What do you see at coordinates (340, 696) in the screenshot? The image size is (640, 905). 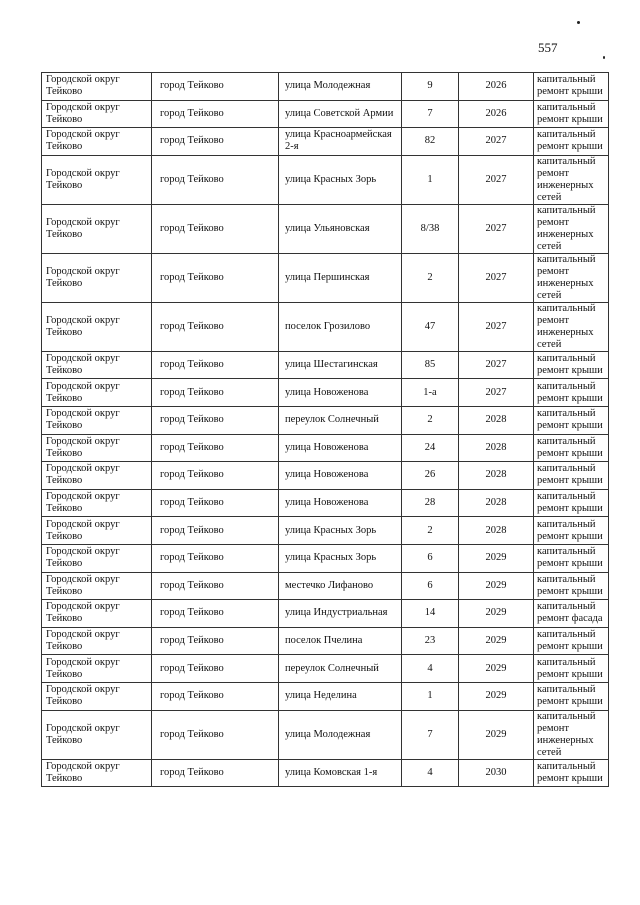 I see `street-cell: улица Неделина` at bounding box center [340, 696].